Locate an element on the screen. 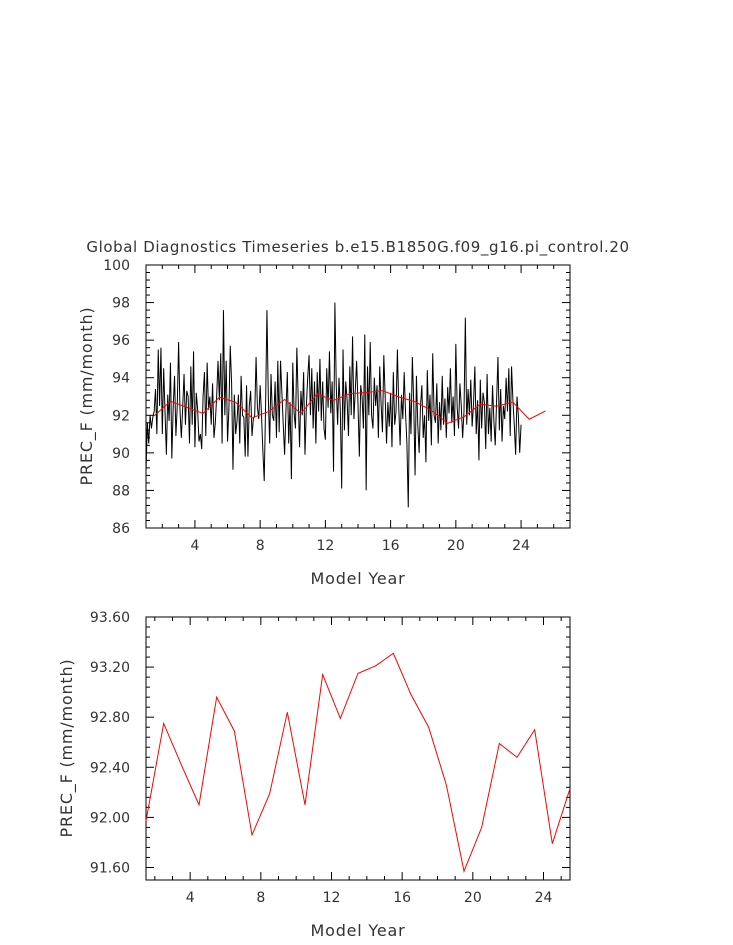  y-tick-label: 92.00 is located at coordinates (110, 818).